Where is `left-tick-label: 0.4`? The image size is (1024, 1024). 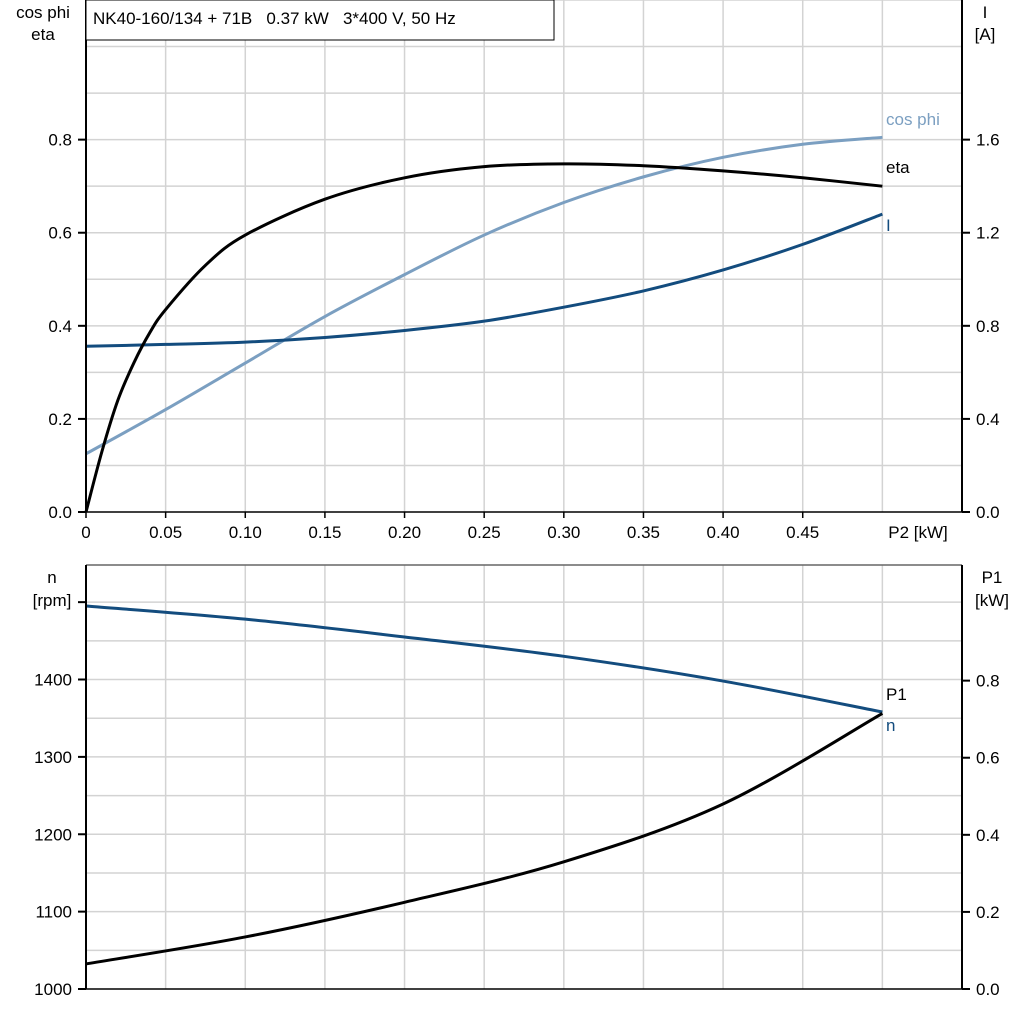 left-tick-label: 0.4 is located at coordinates (60, 326).